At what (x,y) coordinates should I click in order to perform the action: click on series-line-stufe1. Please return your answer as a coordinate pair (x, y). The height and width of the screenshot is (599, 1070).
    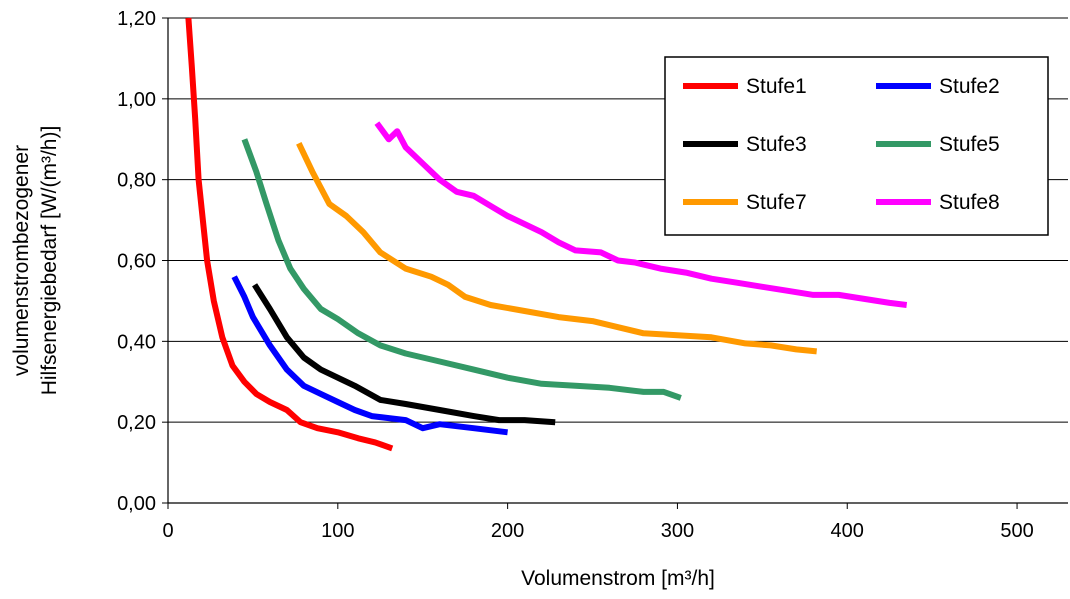
    Looking at the image, I should click on (289, 234).